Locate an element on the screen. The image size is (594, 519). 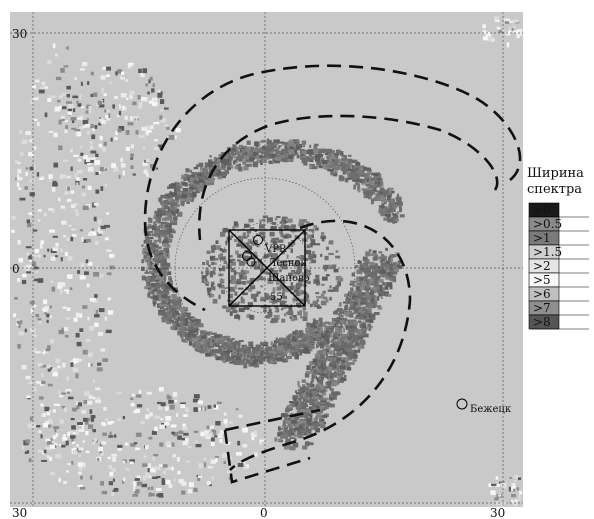
legend-label: >1 is located at coordinates (542, 238).